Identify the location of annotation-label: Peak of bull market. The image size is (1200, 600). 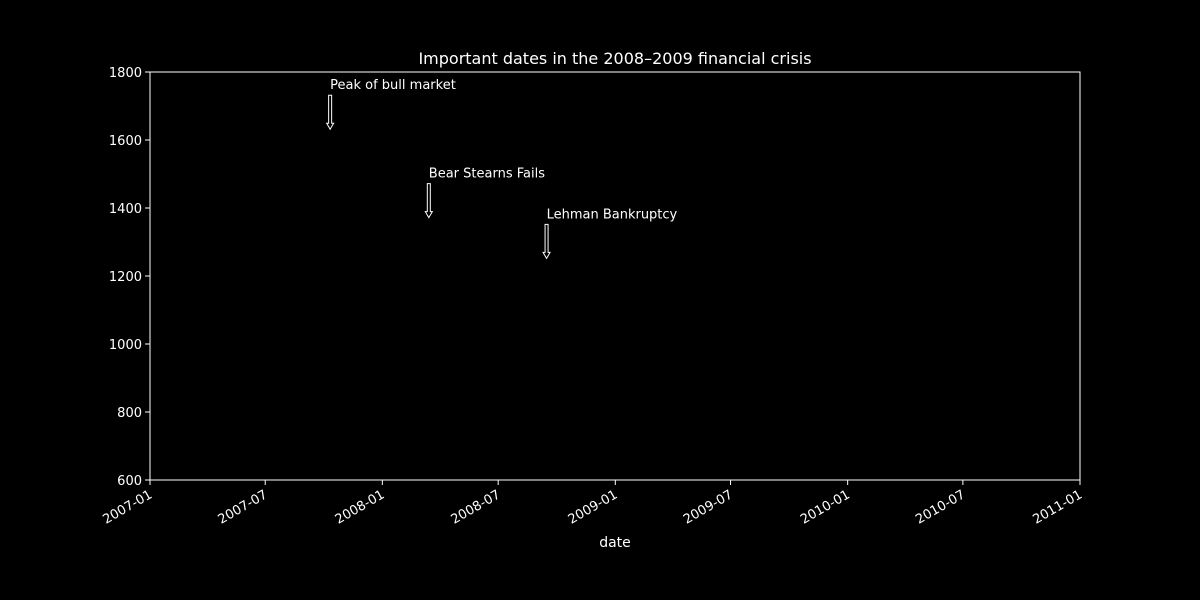
(393, 85).